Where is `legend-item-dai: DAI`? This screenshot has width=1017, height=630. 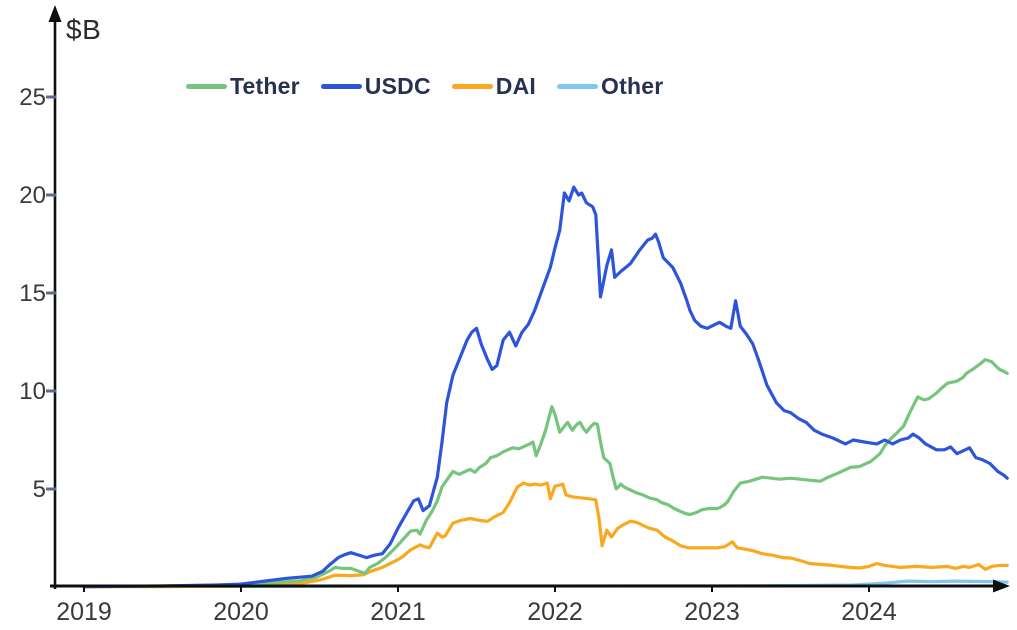
legend-item-dai: DAI is located at coordinates (493, 86).